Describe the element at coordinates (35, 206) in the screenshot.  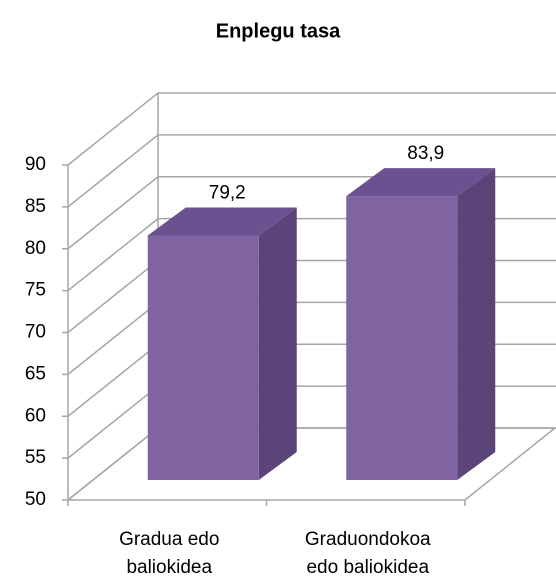
I see `y-tick-label: 85` at that location.